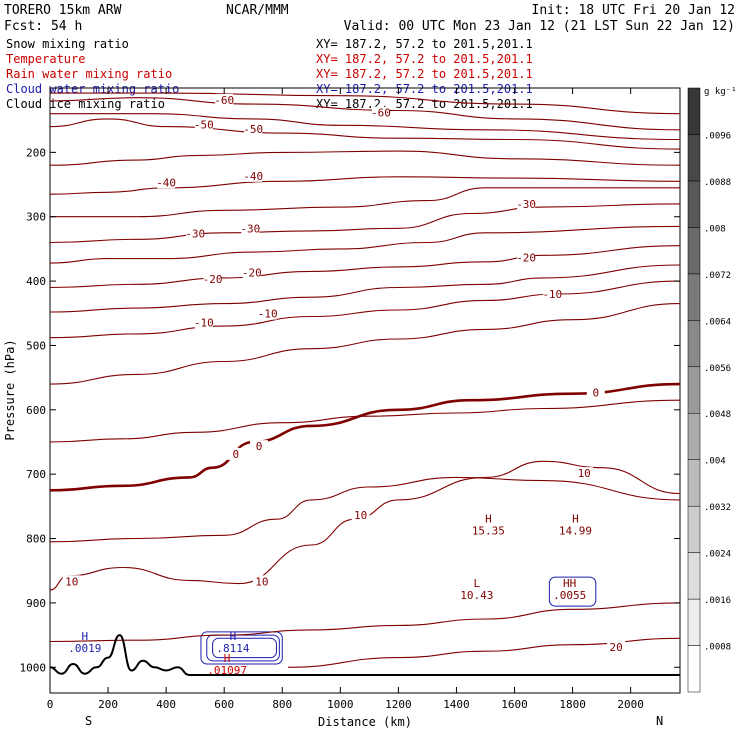 The width and height of the screenshot is (740, 740). I want to click on y-tick-label: 500, so click(36, 345).